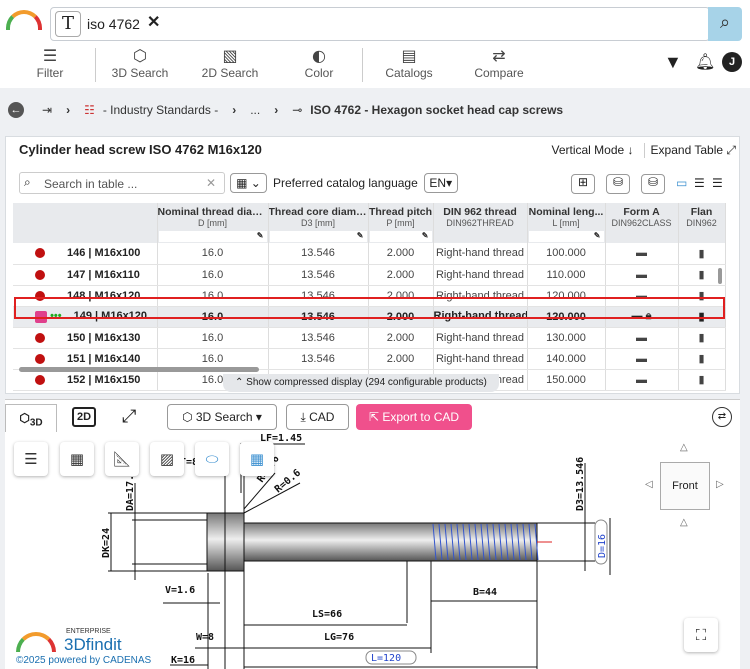  What do you see at coordinates (684, 522) in the screenshot?
I see `rotate-down-icon: △` at bounding box center [684, 522].